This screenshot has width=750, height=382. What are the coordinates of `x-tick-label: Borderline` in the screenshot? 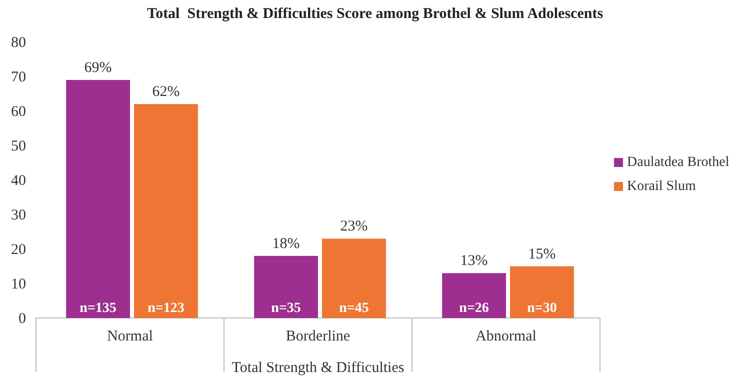 It's located at (318, 336).